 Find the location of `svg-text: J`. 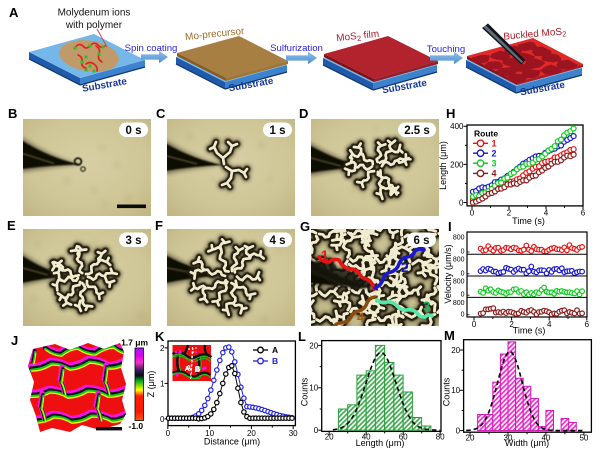

svg-text: J is located at coordinates (14, 340).